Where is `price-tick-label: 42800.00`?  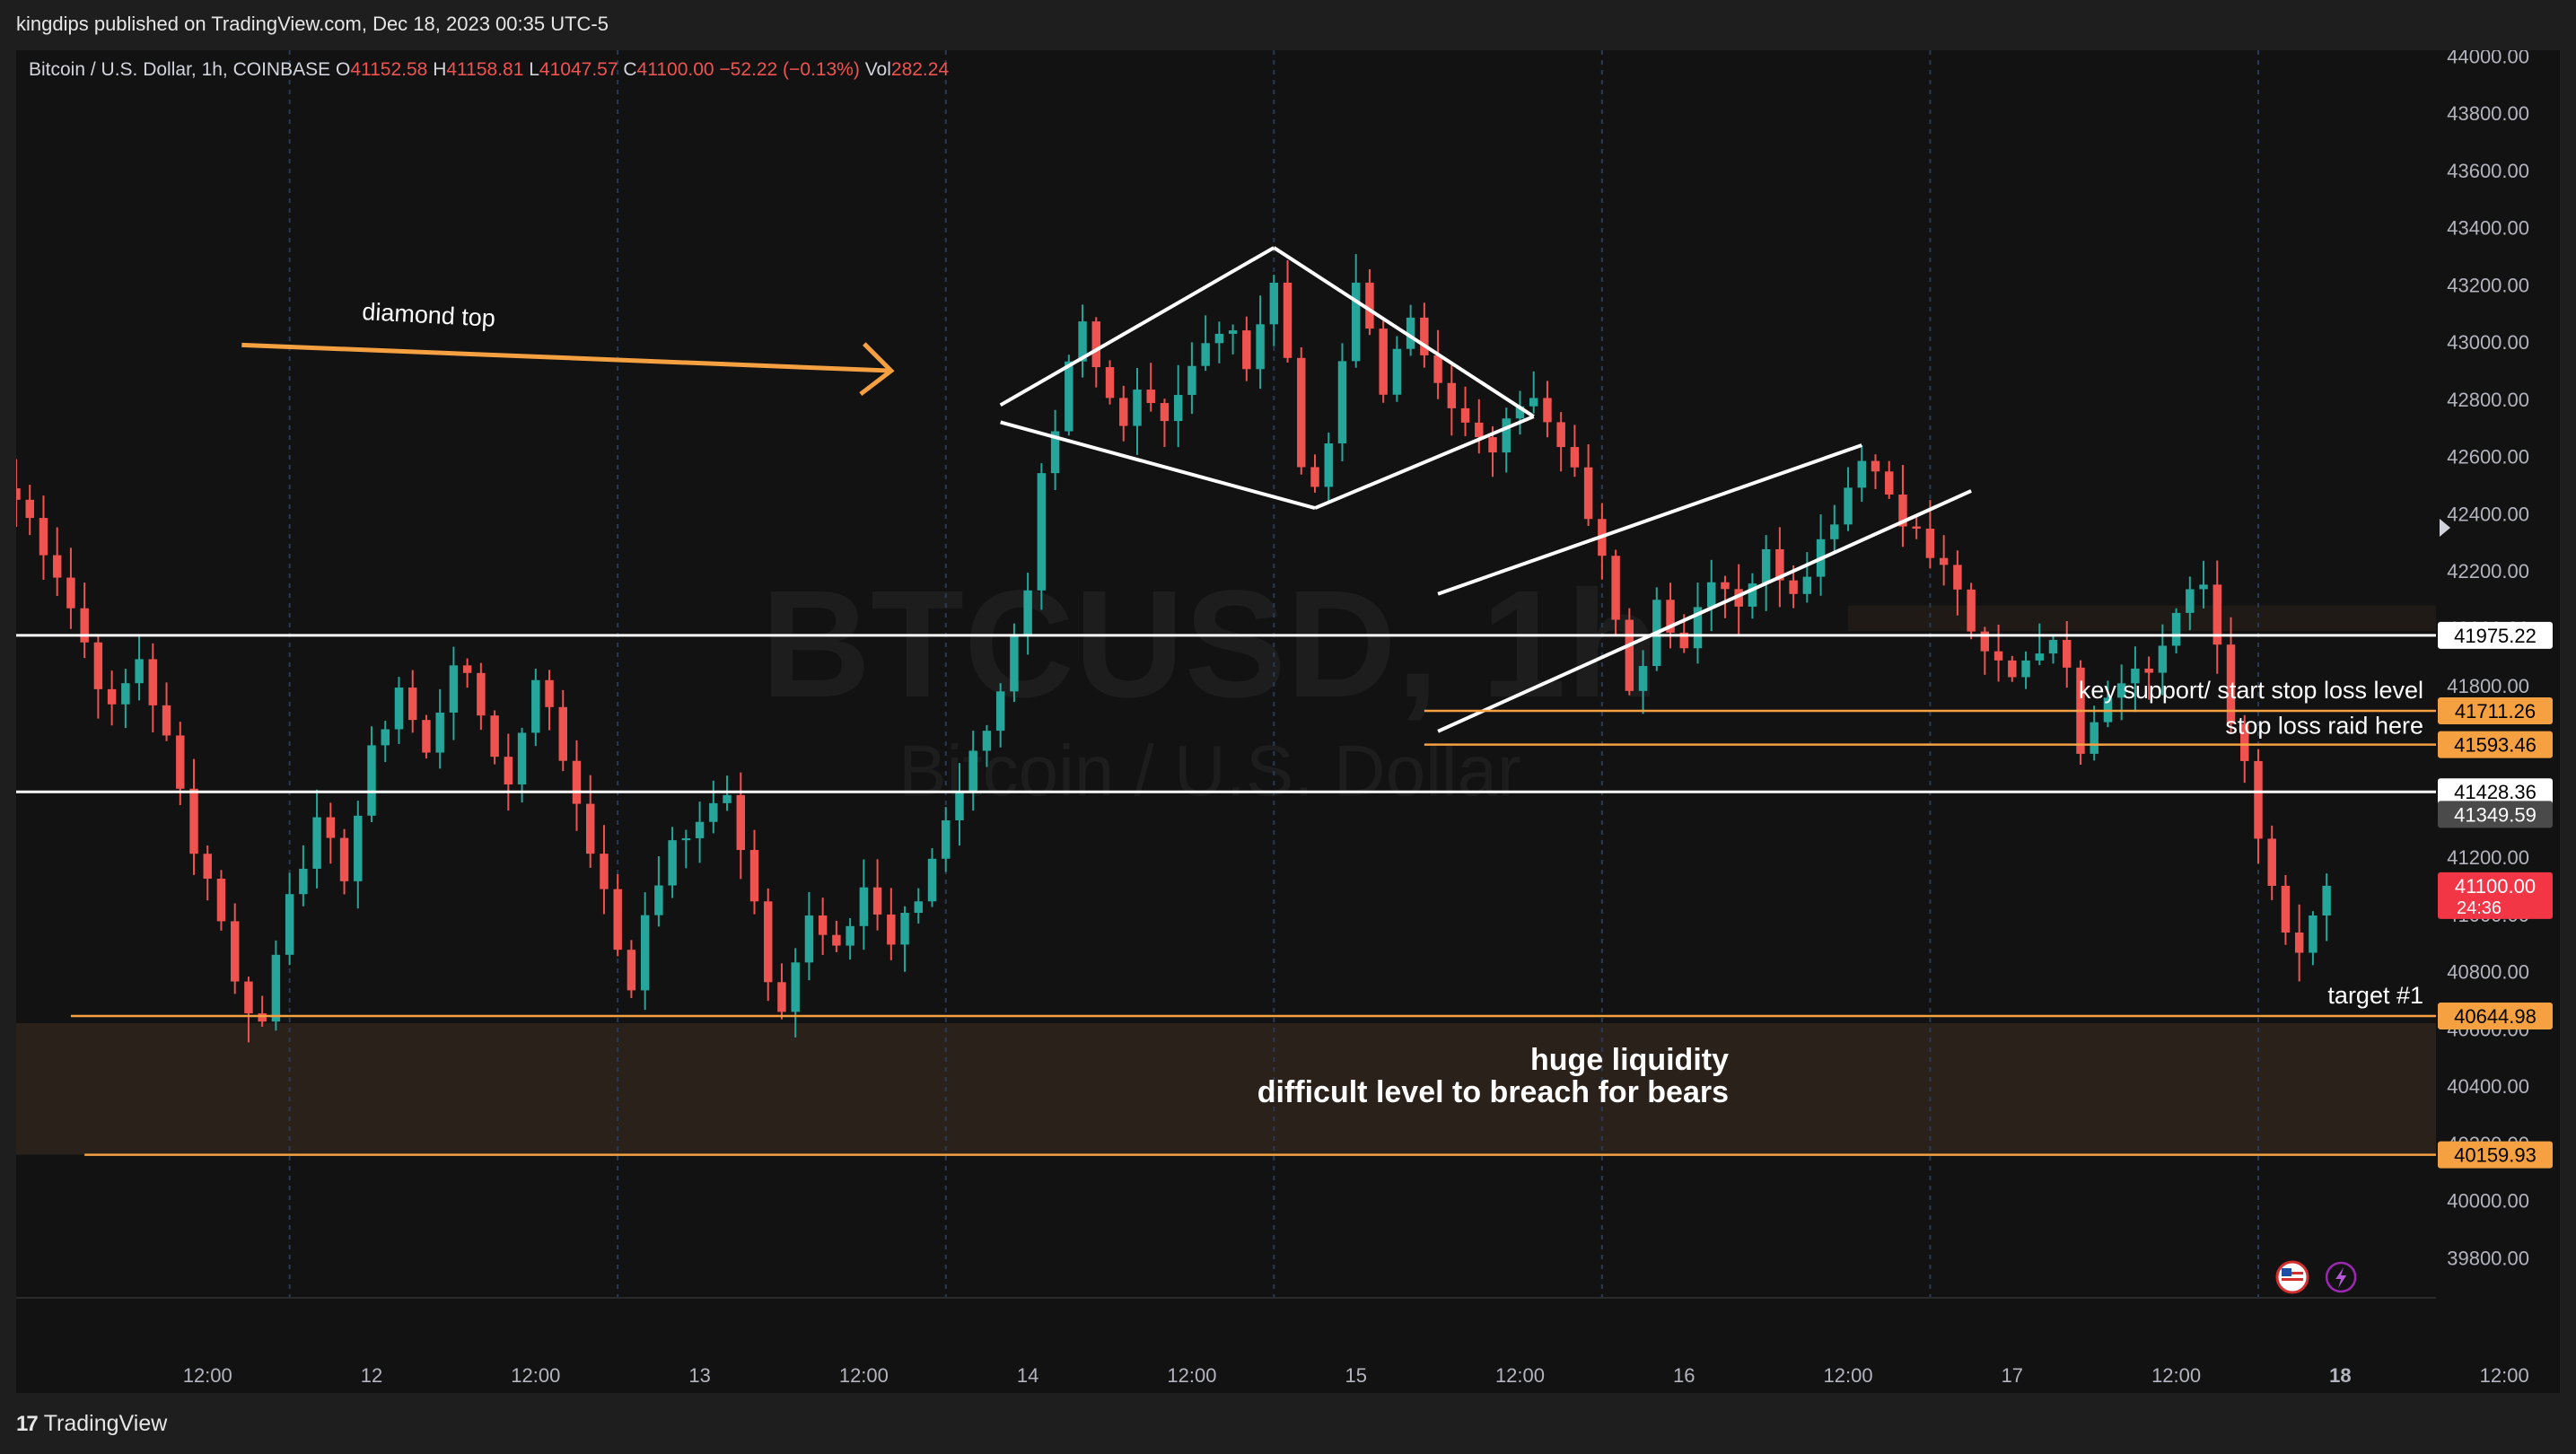 price-tick-label: 42800.00 is located at coordinates (2488, 400).